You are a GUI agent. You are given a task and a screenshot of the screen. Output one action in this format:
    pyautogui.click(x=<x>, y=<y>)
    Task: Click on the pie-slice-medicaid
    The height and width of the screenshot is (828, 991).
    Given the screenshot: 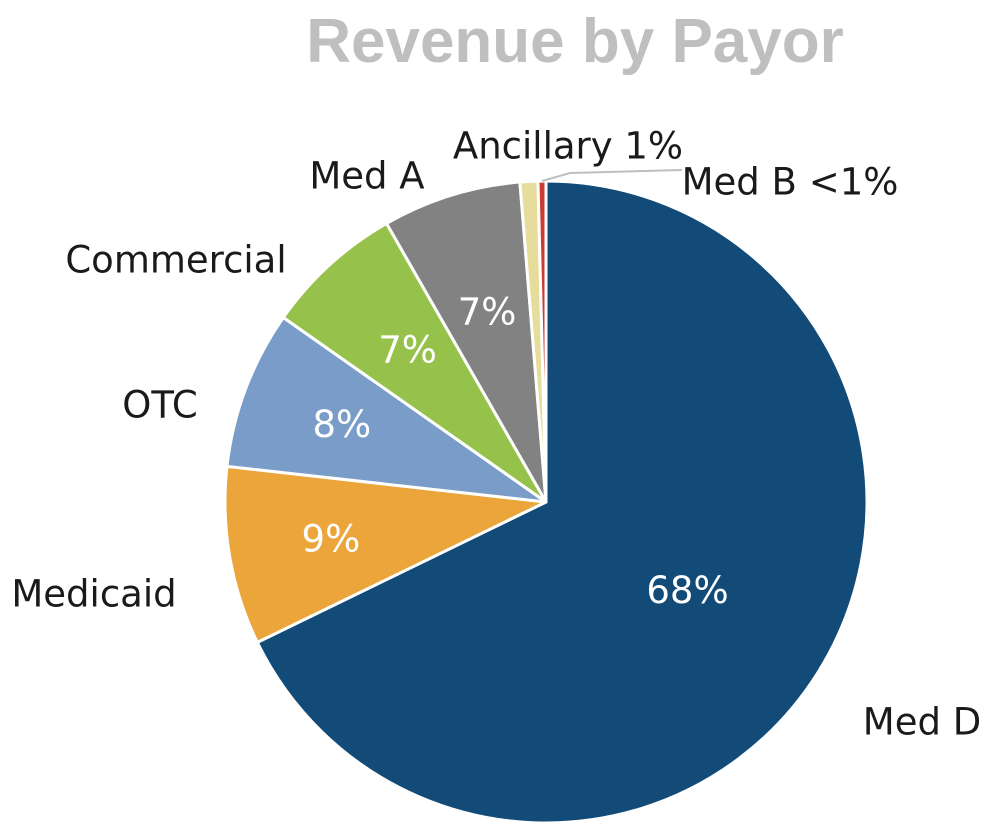 What is the action you would take?
    pyautogui.click(x=385, y=554)
    